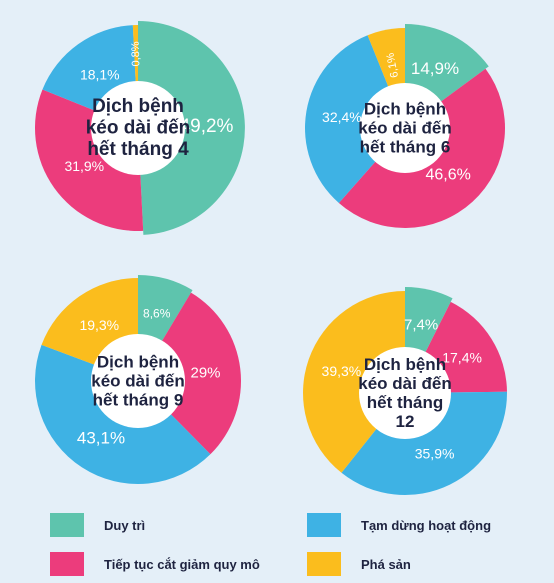  Describe the element at coordinates (405, 421) in the screenshot. I see `pie-center-label-line: 12` at that location.